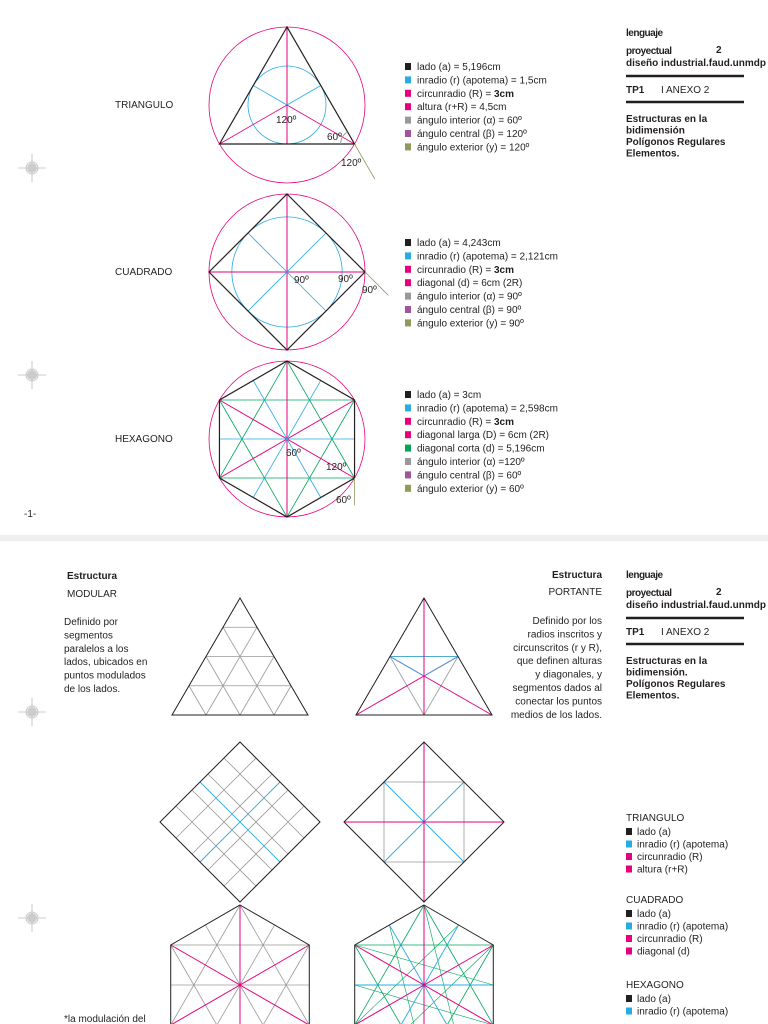  I want to click on legend-item: diagonal (d) = 6cm (2R), so click(469, 283).